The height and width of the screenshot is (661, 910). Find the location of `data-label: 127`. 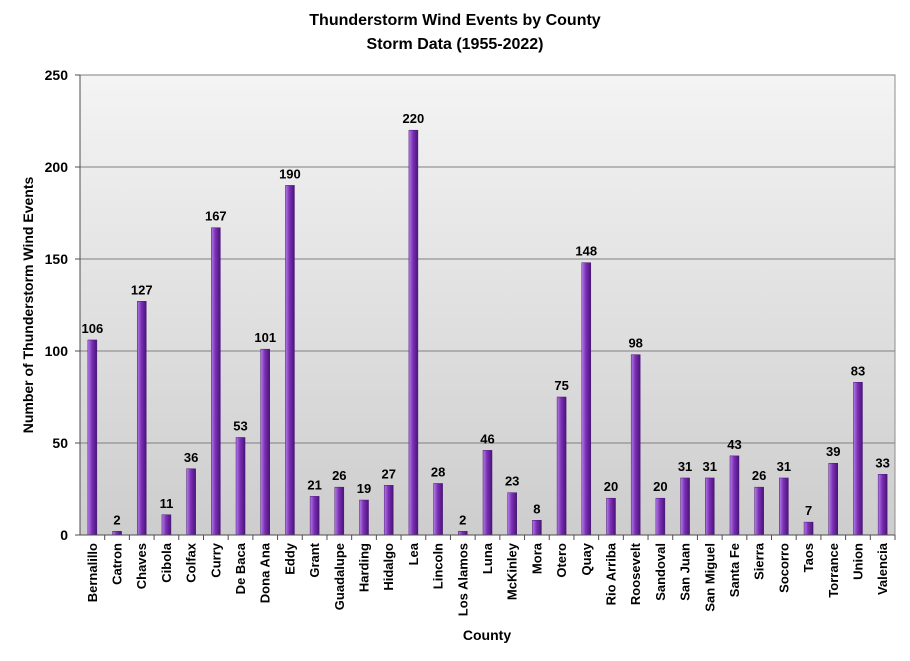

data-label: 127 is located at coordinates (142, 289).